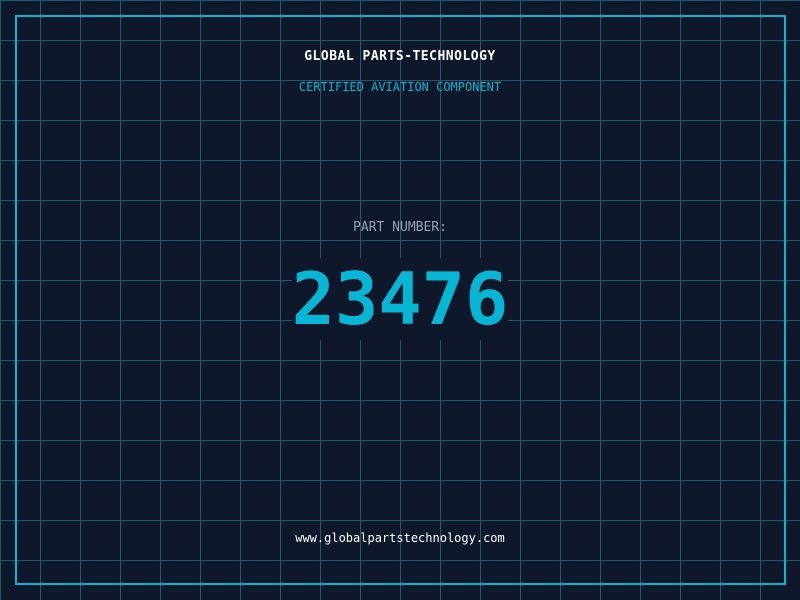 The image size is (800, 600). I want to click on part-number-display: 23476, so click(400, 299).